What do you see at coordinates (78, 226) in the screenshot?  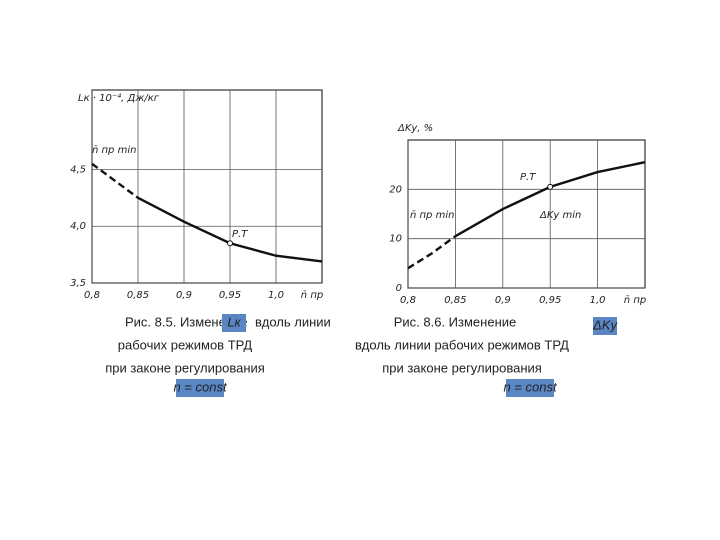 I see `y-tick-label: 4,0` at bounding box center [78, 226].